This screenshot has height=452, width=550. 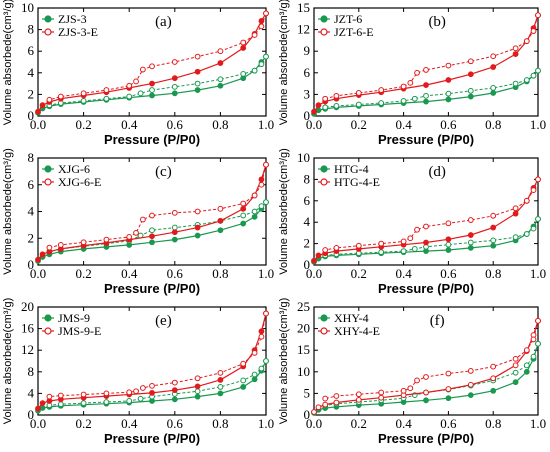 What do you see at coordinates (426, 363) in the screenshot?
I see `series-XHY-4: XHY-4` at bounding box center [426, 363].